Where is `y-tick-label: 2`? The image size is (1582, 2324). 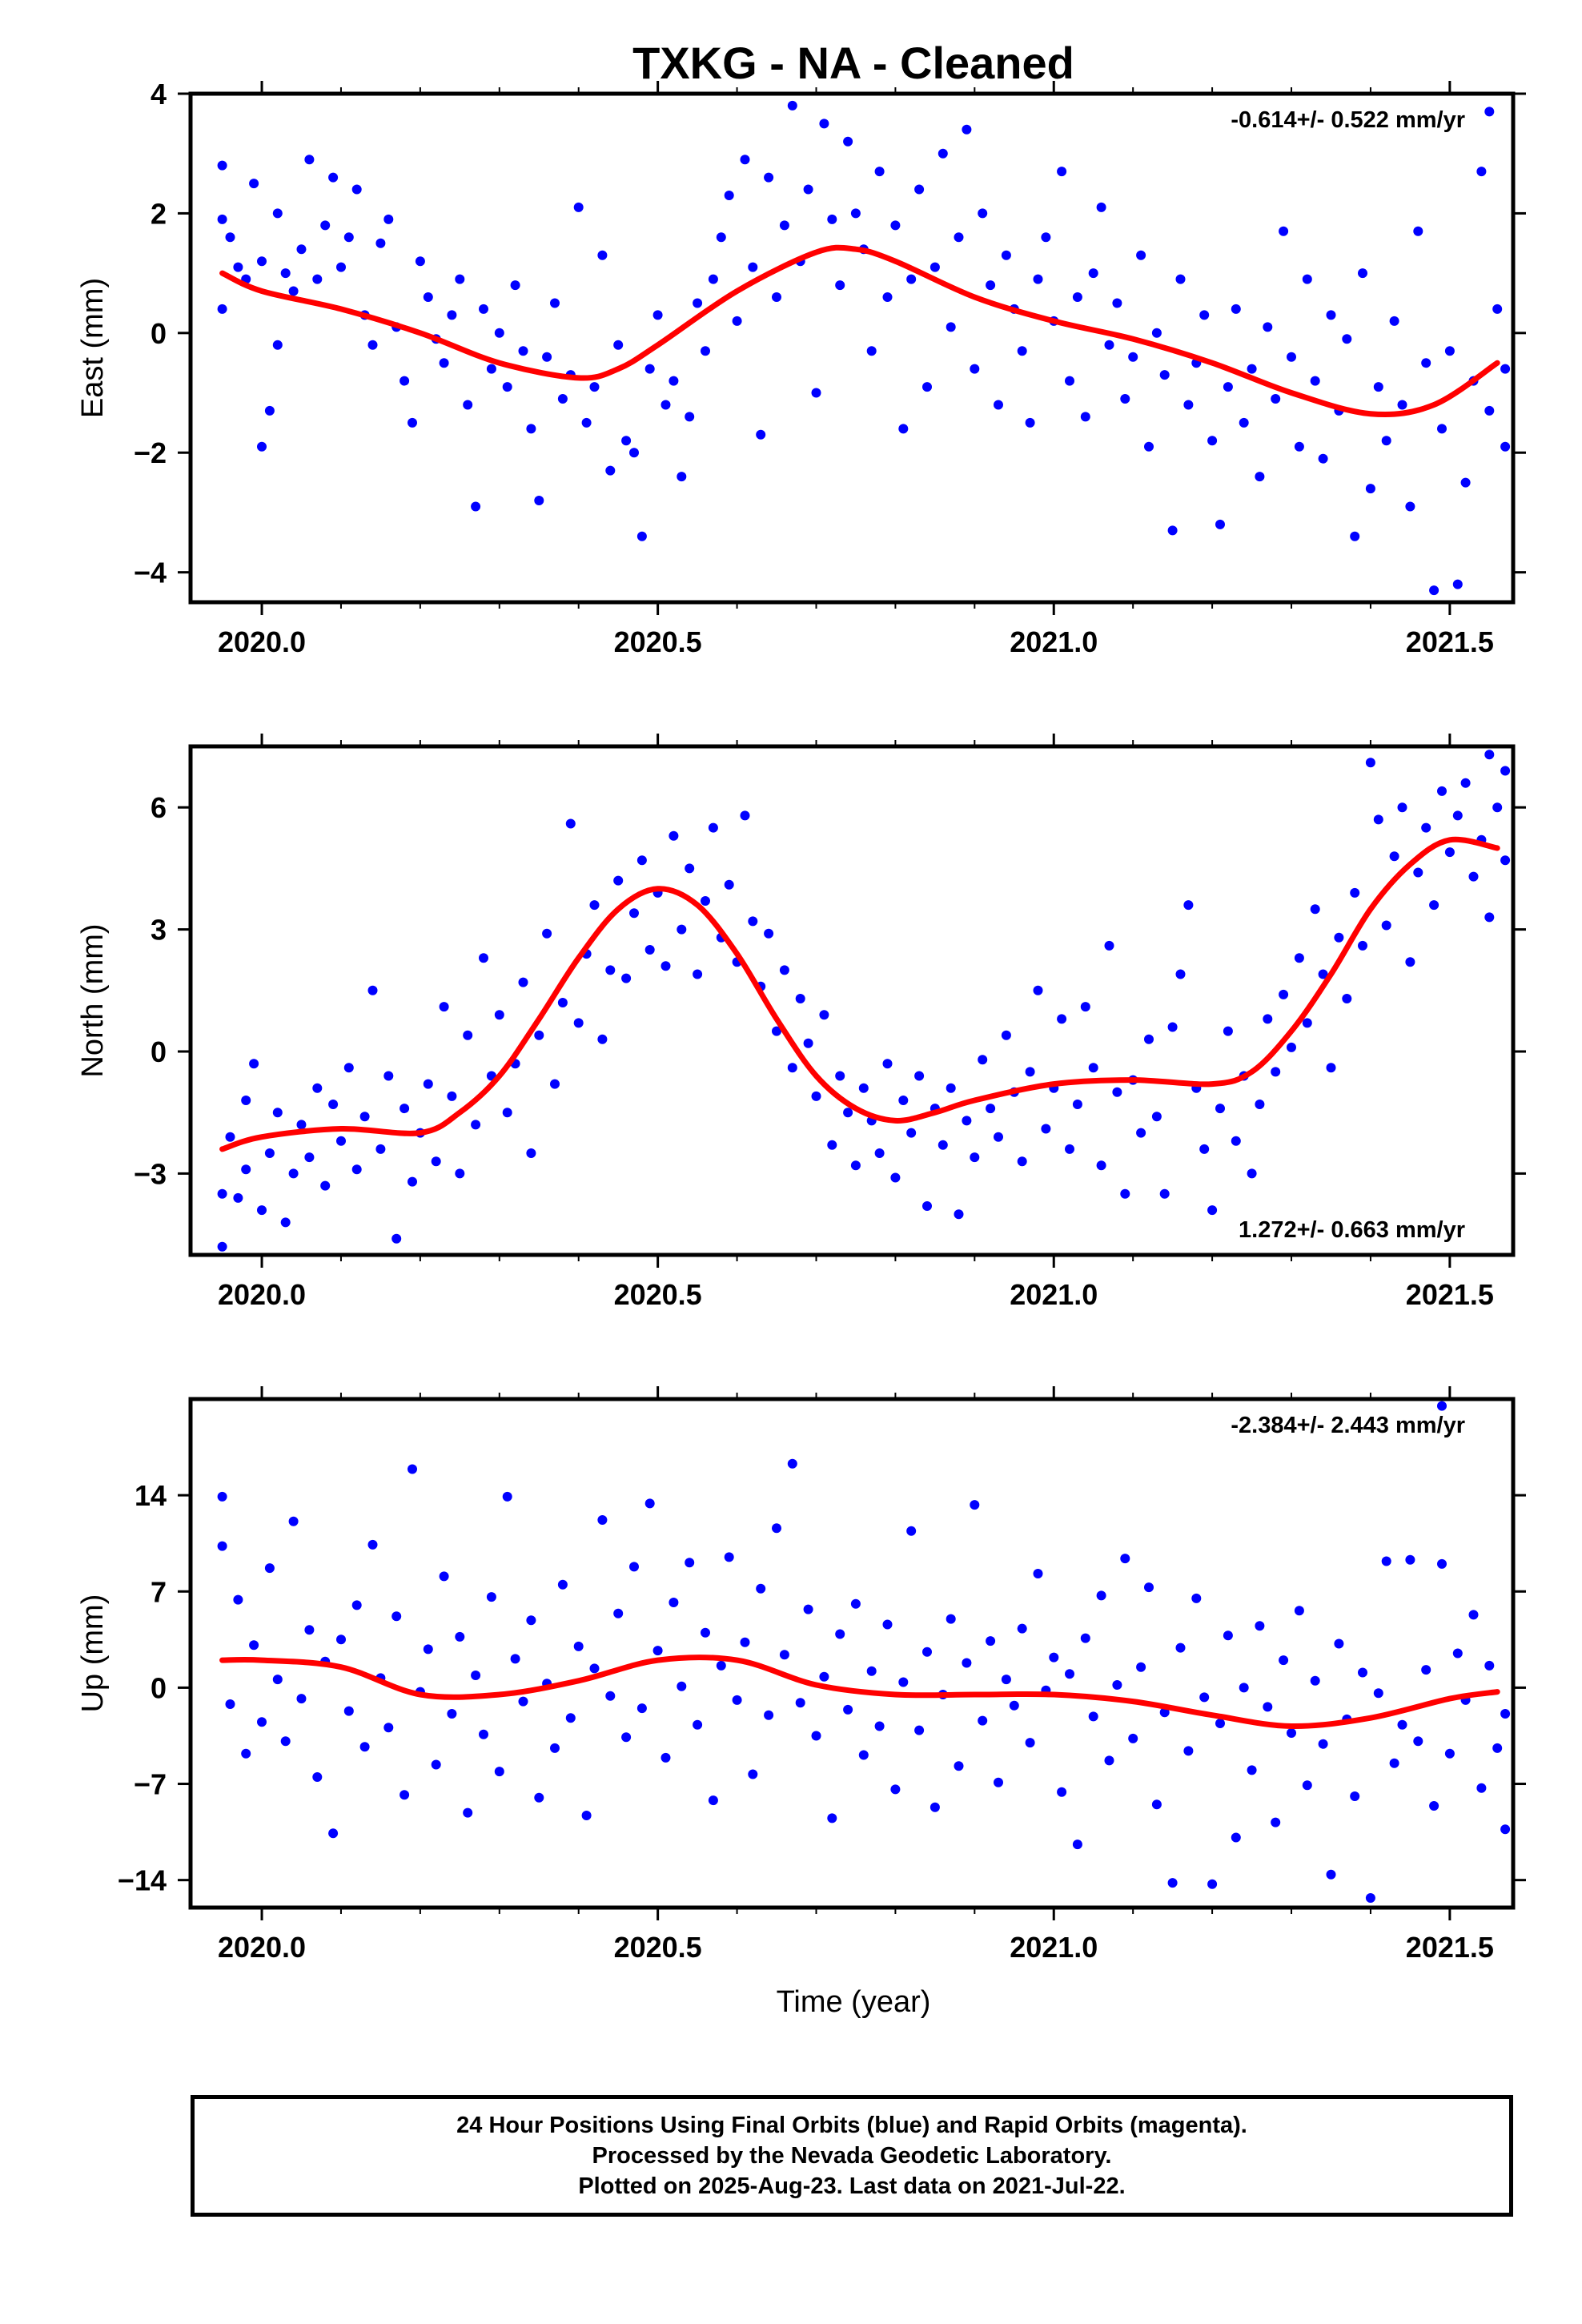 y-tick-label: 2 is located at coordinates (159, 213).